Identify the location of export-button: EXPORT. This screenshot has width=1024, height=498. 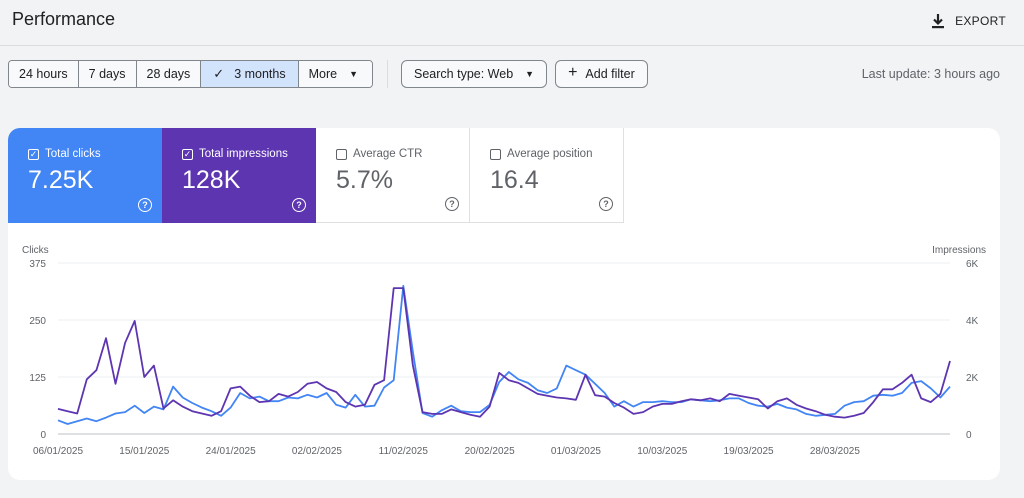
(968, 21).